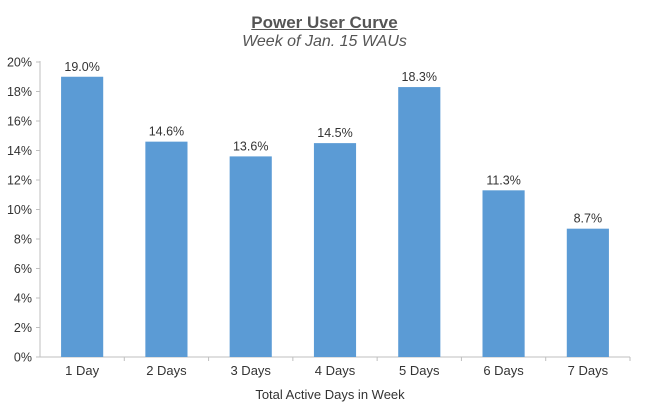 This screenshot has height=410, width=649. Describe the element at coordinates (588, 370) in the screenshot. I see `x-tick-label: 7 Days` at that location.